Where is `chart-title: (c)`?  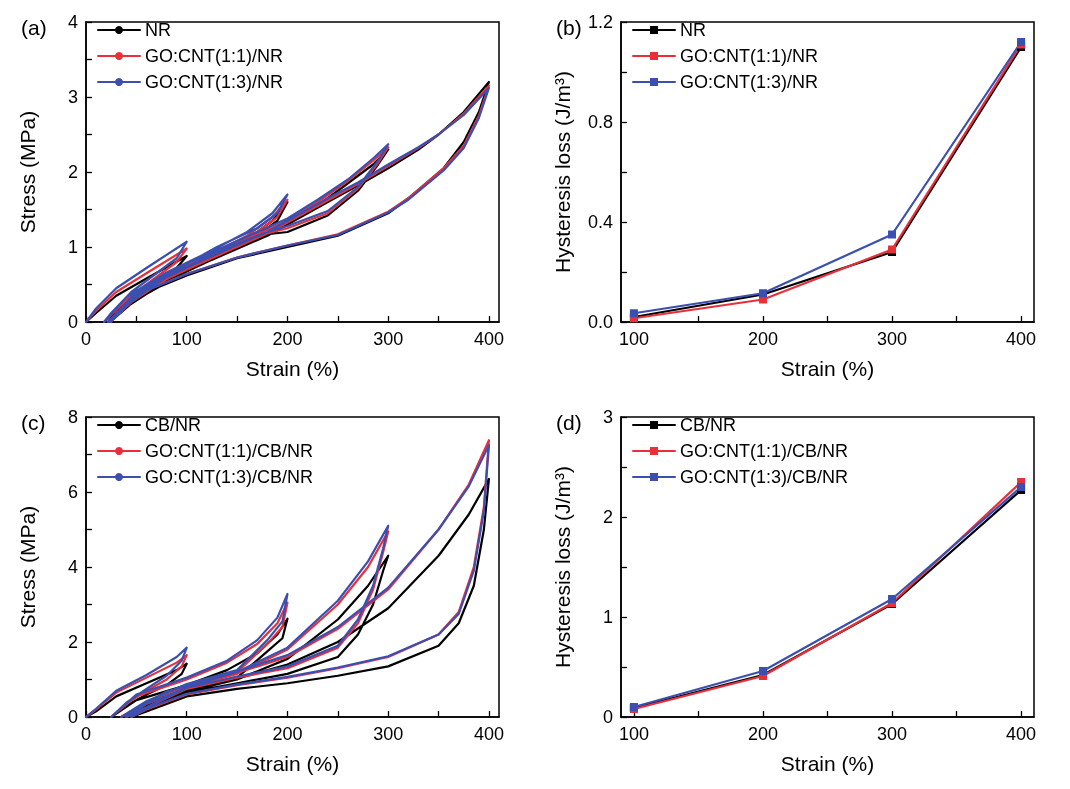
chart-title: (c) is located at coordinates (33, 422).